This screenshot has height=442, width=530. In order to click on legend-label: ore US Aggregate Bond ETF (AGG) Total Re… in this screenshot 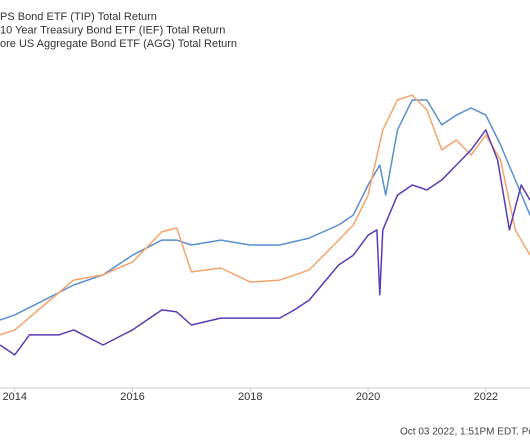, I will do `click(118, 44)`.